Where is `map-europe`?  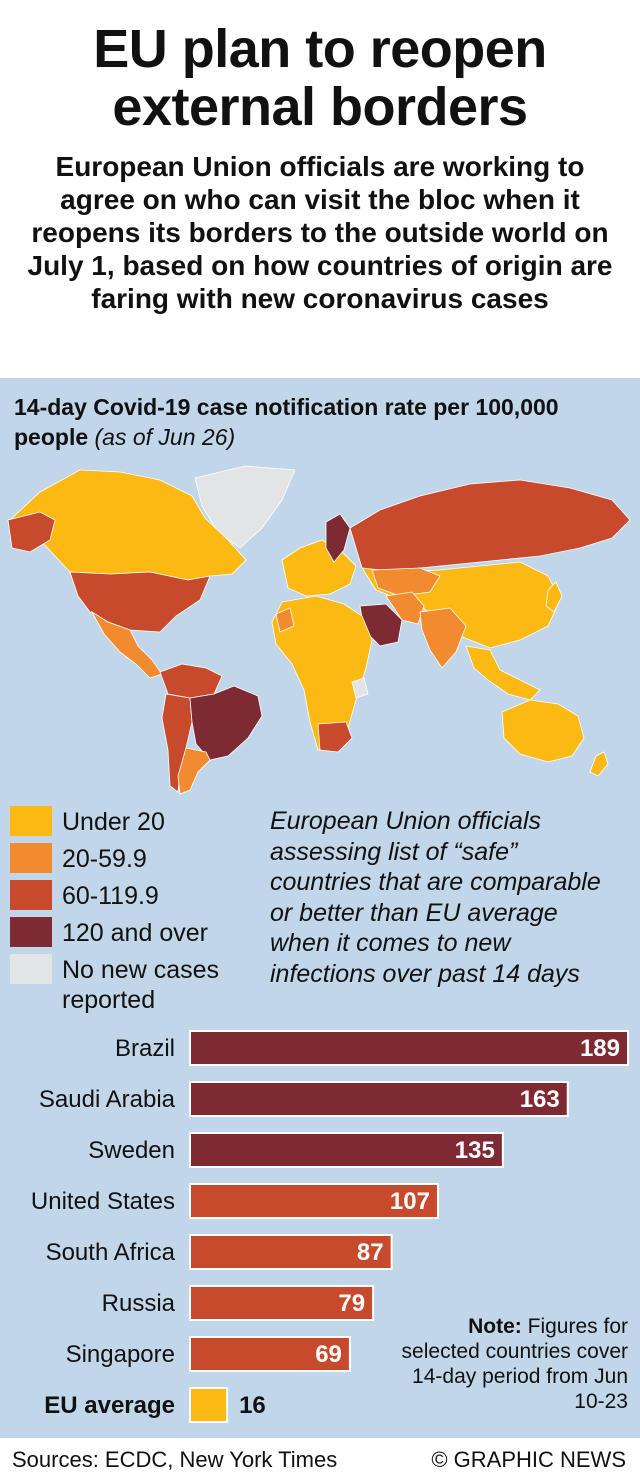
map-europe is located at coordinates (319, 568).